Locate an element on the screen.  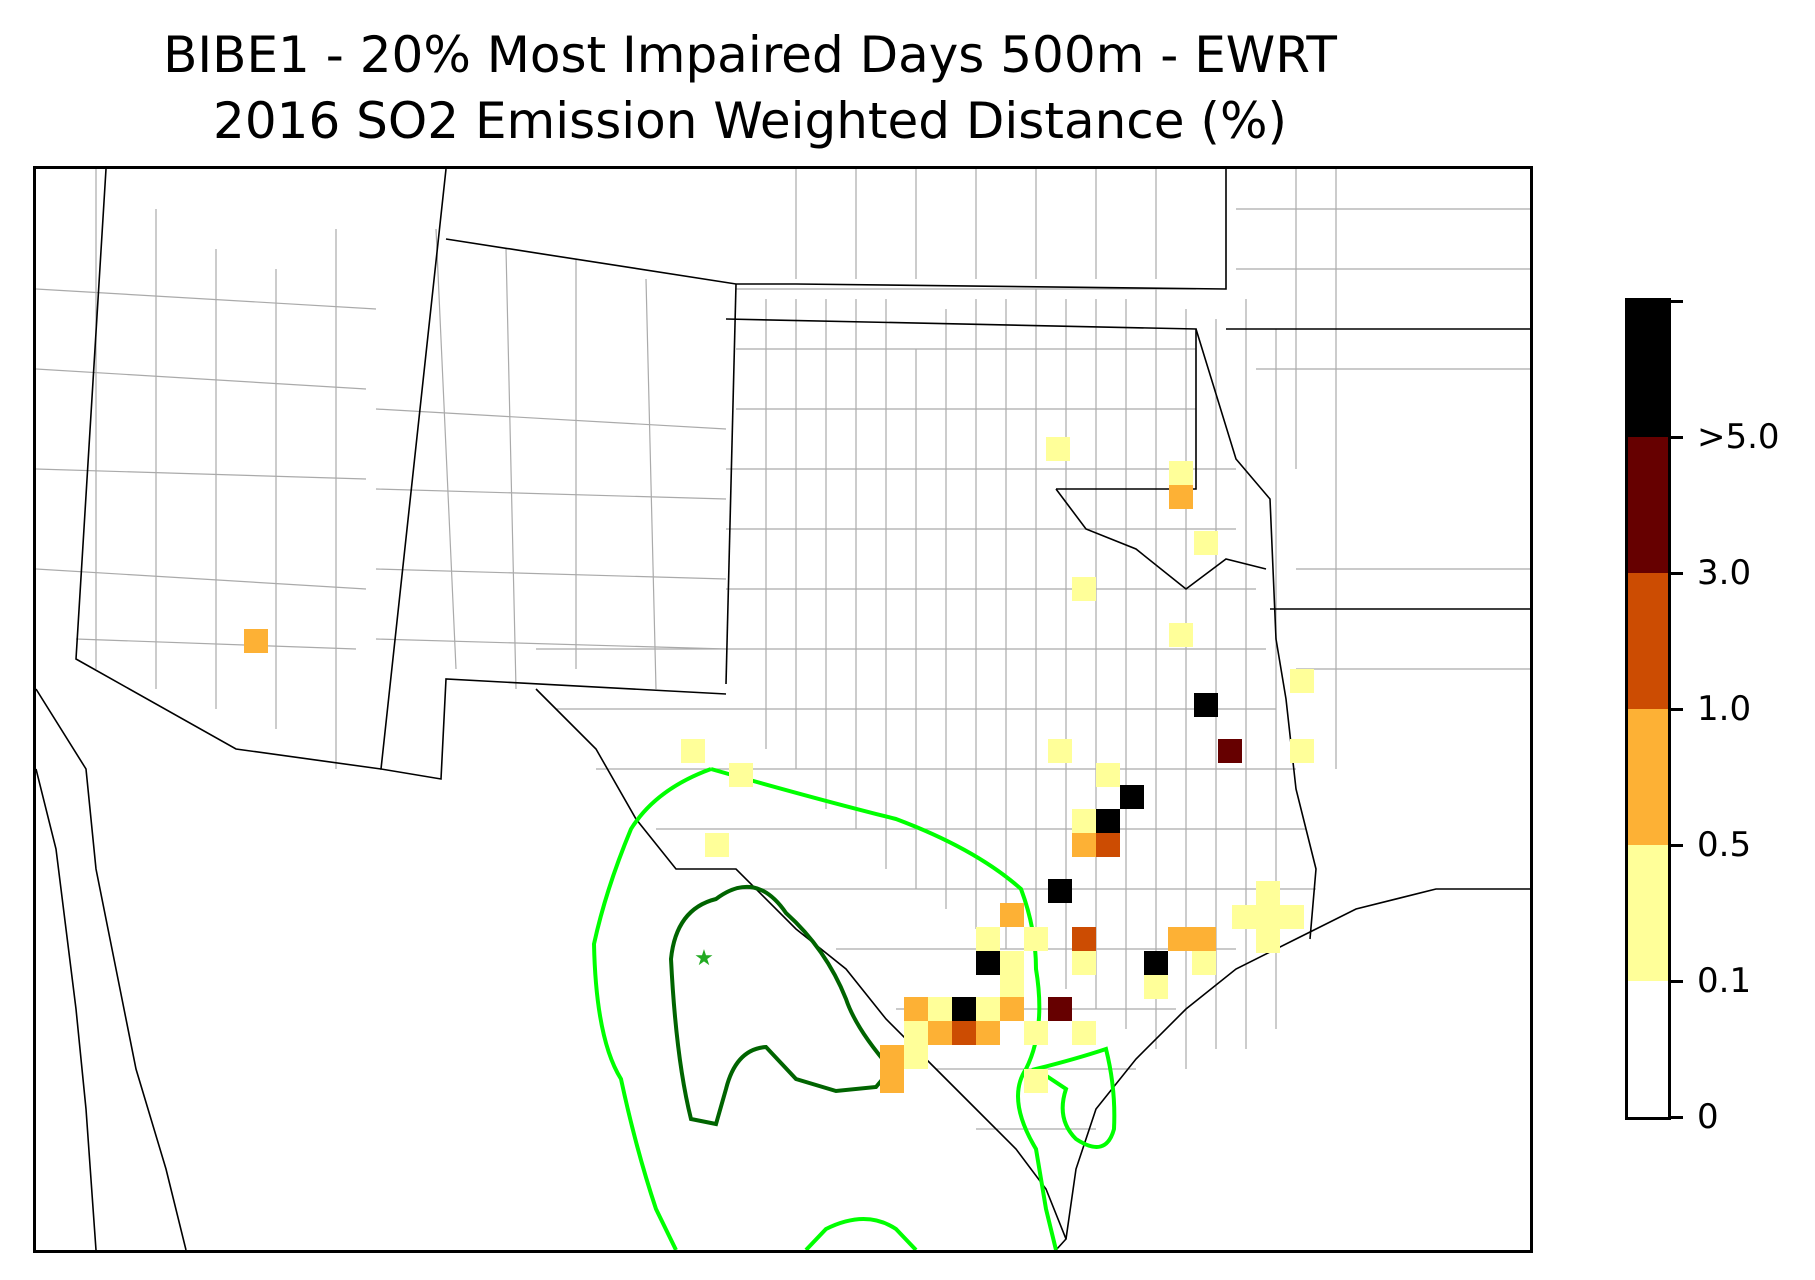
colorbar is located at coordinates (1648, 709).